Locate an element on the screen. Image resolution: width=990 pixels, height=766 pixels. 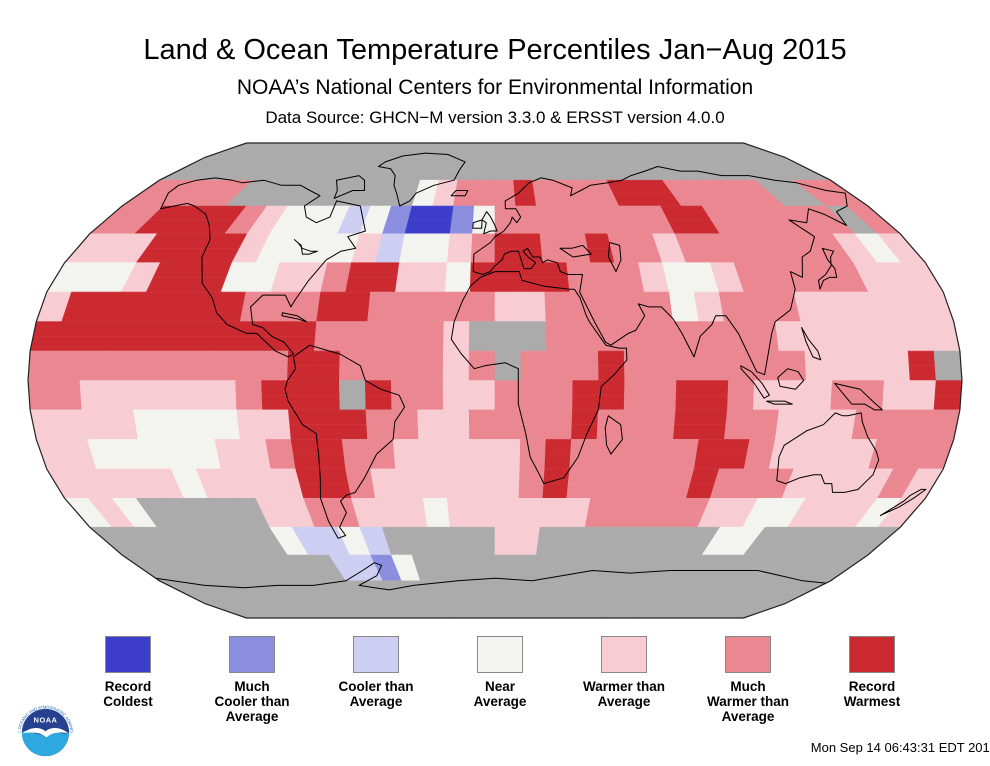
legend-item-record-warmest: Record Warmest is located at coordinates (872, 680).